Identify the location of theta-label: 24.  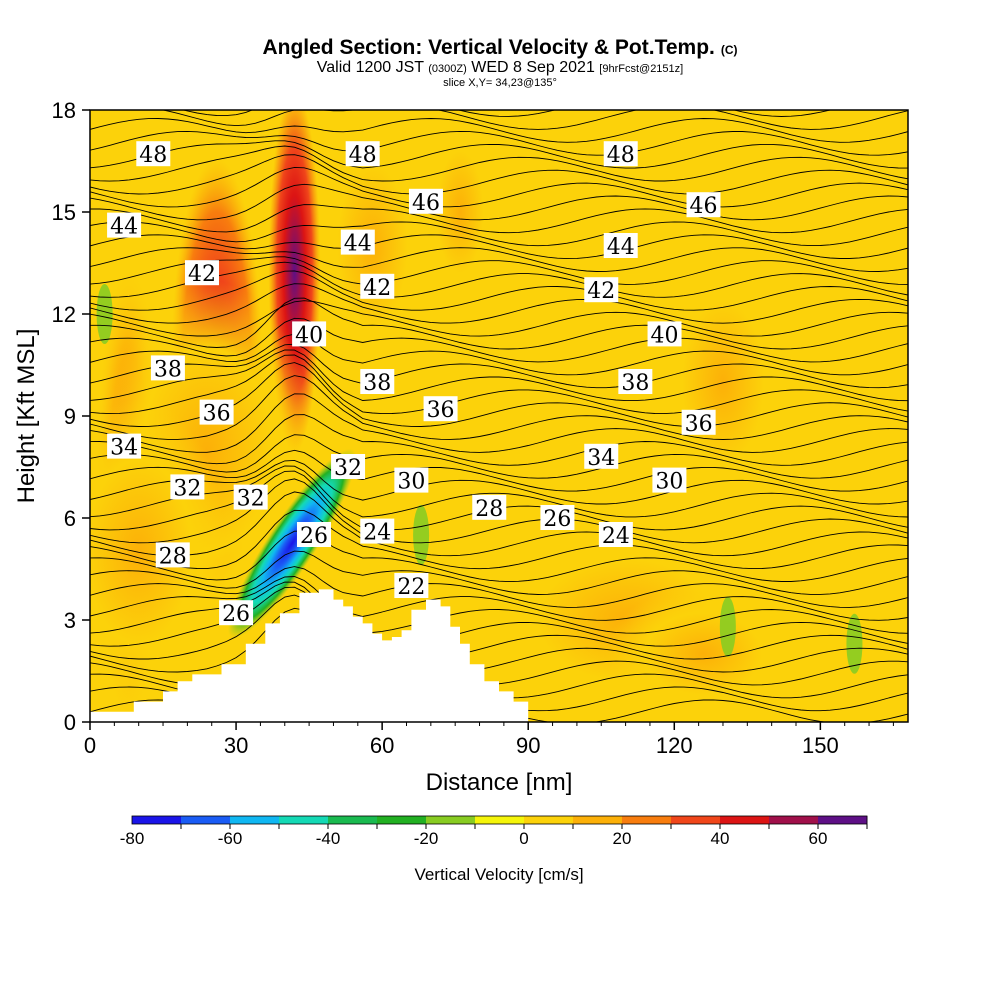
(615, 535).